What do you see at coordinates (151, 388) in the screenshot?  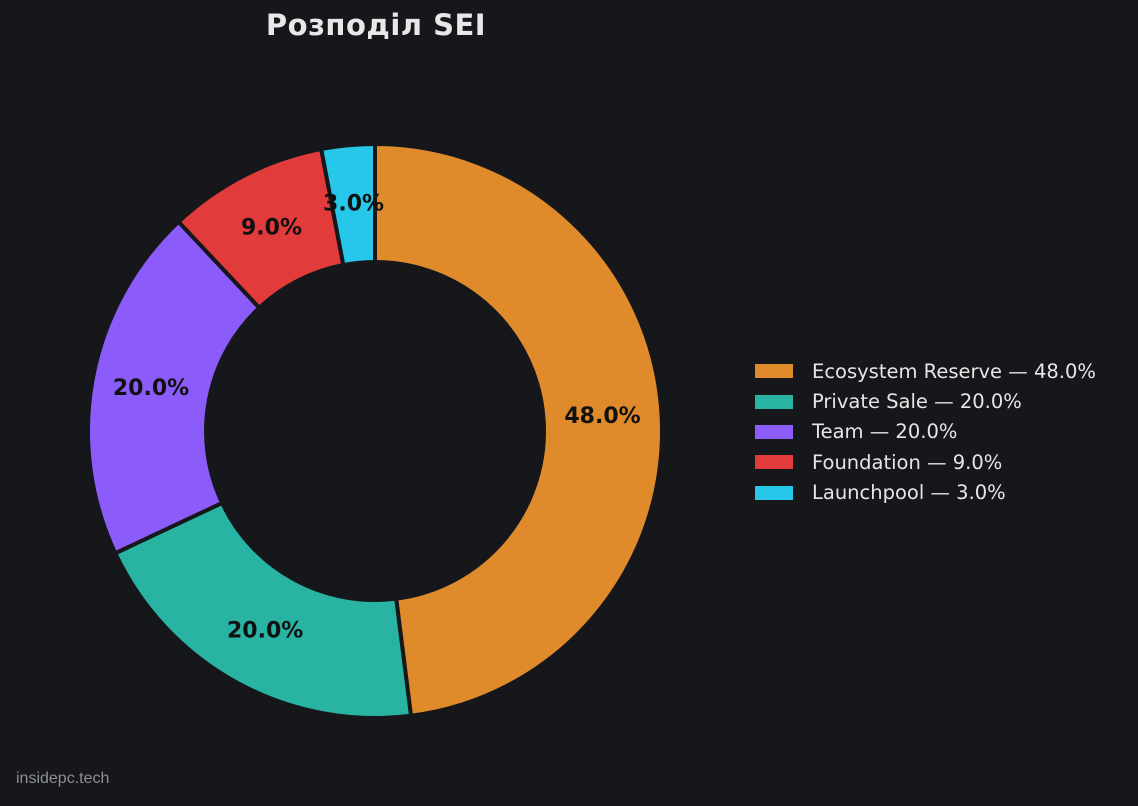 I see `slice-label-team: 20.0%` at bounding box center [151, 388].